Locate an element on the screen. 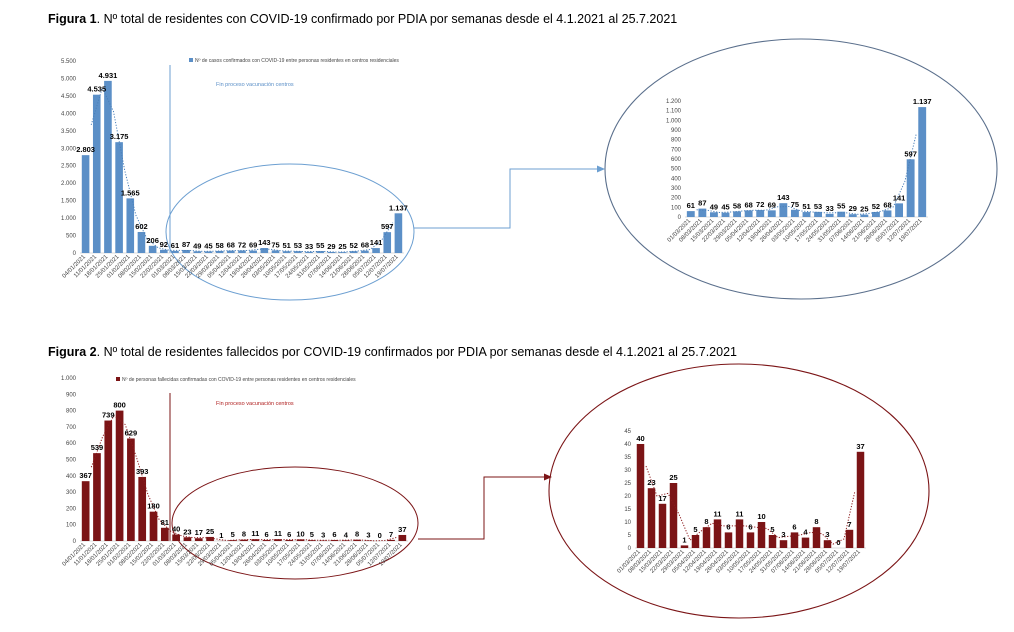 This screenshot has height=632, width=1014. fig2-main-data-label: 1 is located at coordinates (221, 535).